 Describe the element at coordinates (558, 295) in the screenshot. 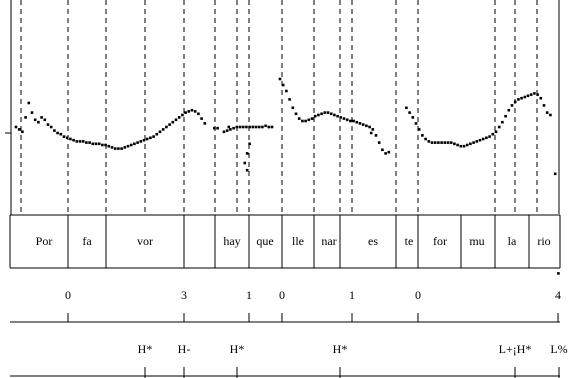

I see `break-index-4: 4` at that location.